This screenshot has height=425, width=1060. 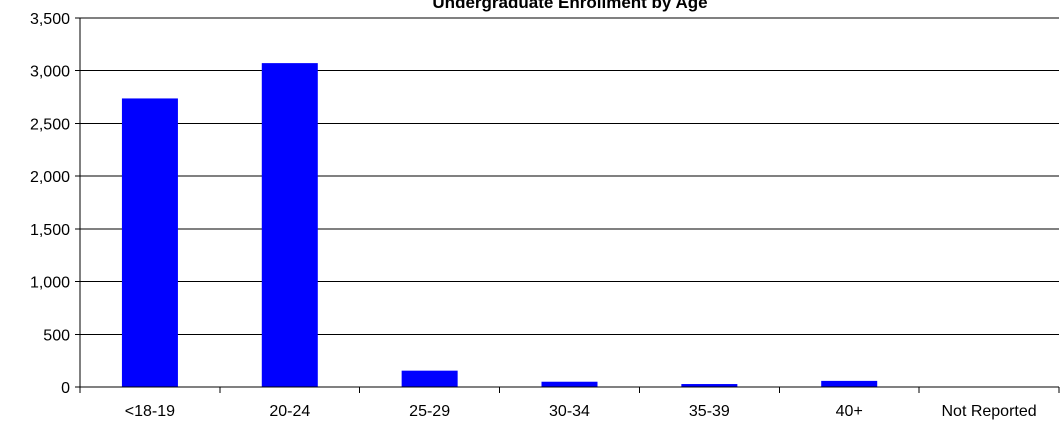 I want to click on x-tick-label: 40+, so click(x=849, y=411).